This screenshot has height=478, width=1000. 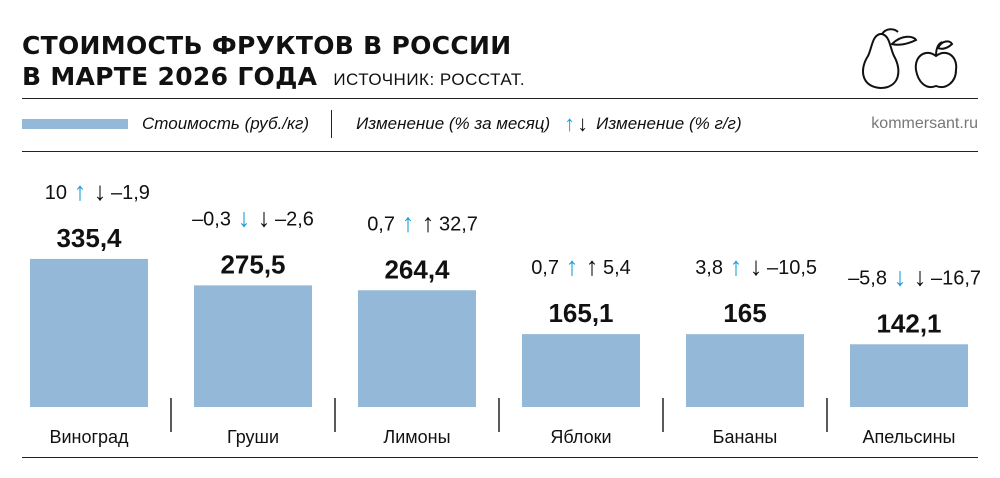 What do you see at coordinates (580, 437) in the screenshot?
I see `category-label: Яблоки` at bounding box center [580, 437].